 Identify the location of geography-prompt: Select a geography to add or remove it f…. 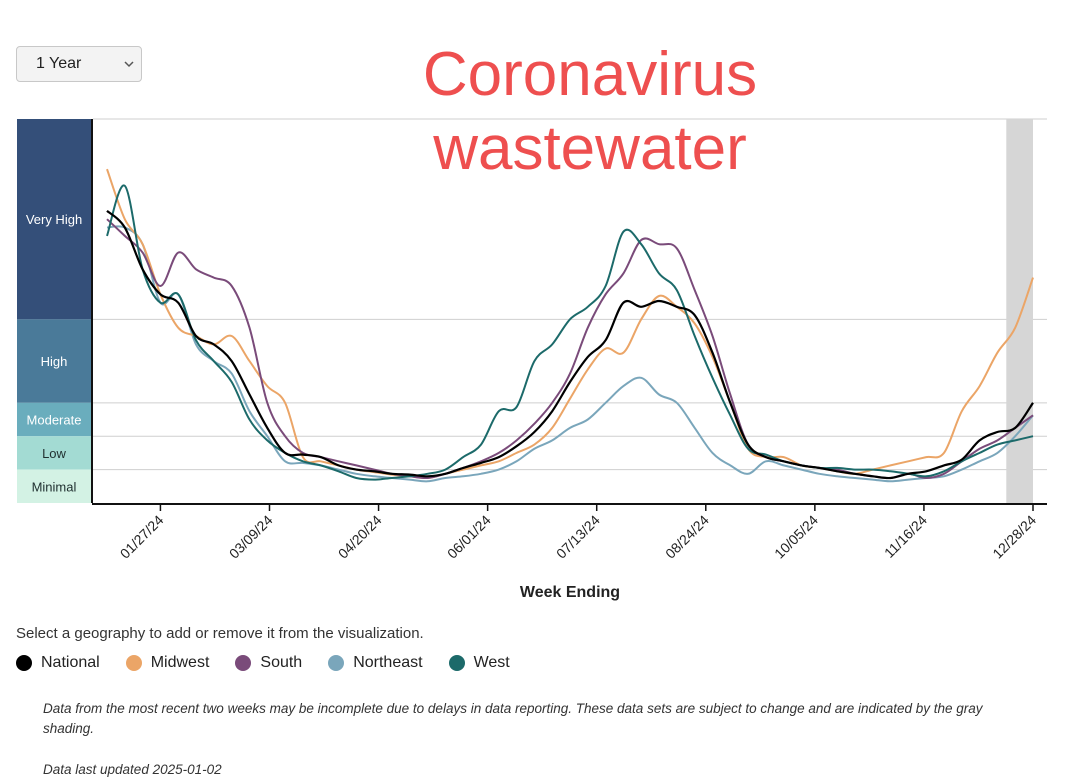
(220, 633).